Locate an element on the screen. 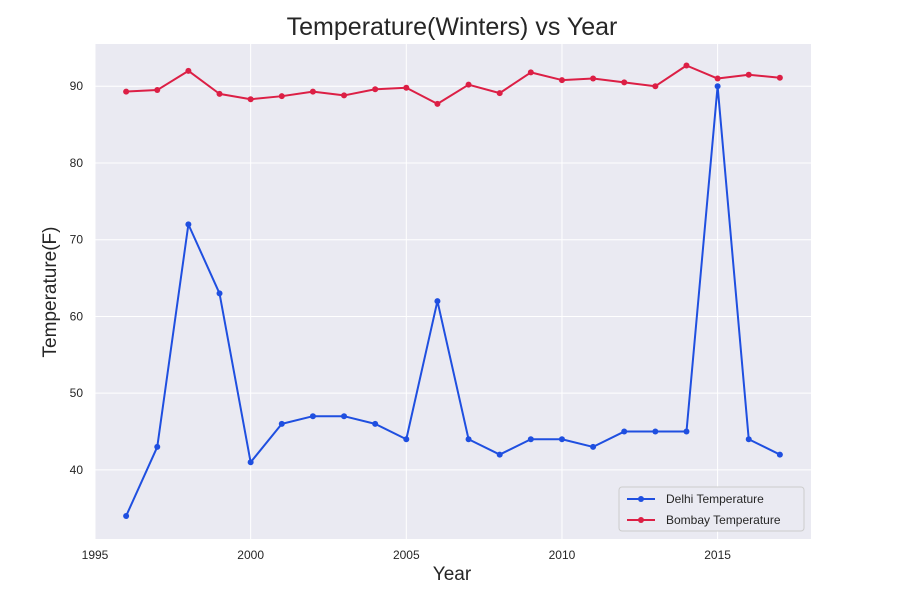 The image size is (902, 597). x-tick-label: 2005 is located at coordinates (406, 555).